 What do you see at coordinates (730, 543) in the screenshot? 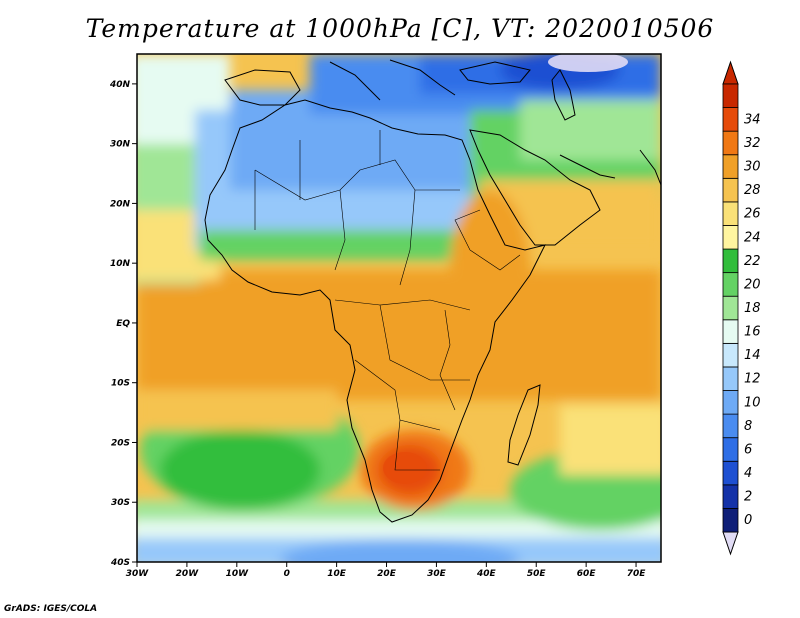
I see `colorbar-under-triangle` at bounding box center [730, 543].